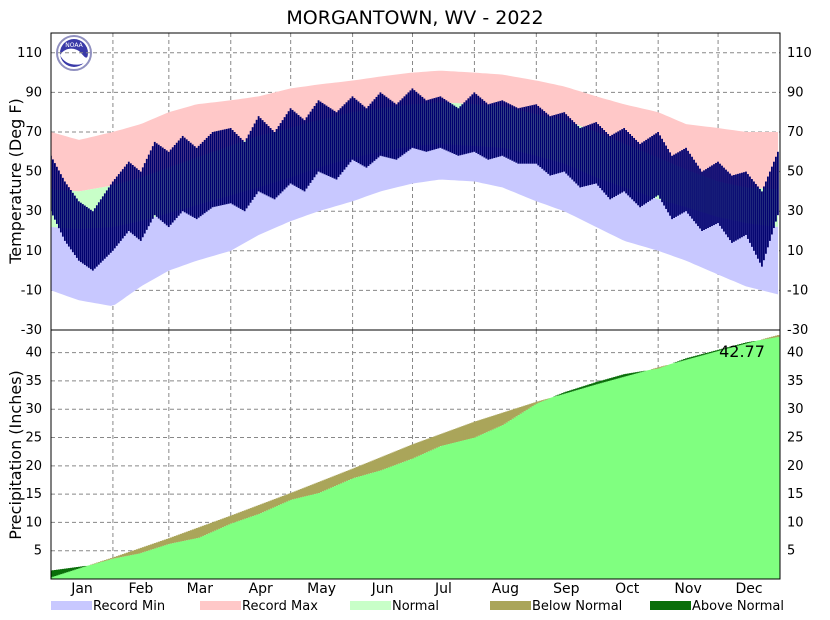 The height and width of the screenshot is (620, 830). What do you see at coordinates (795, 438) in the screenshot?
I see `precip-tick-label-right: 25` at bounding box center [795, 438].